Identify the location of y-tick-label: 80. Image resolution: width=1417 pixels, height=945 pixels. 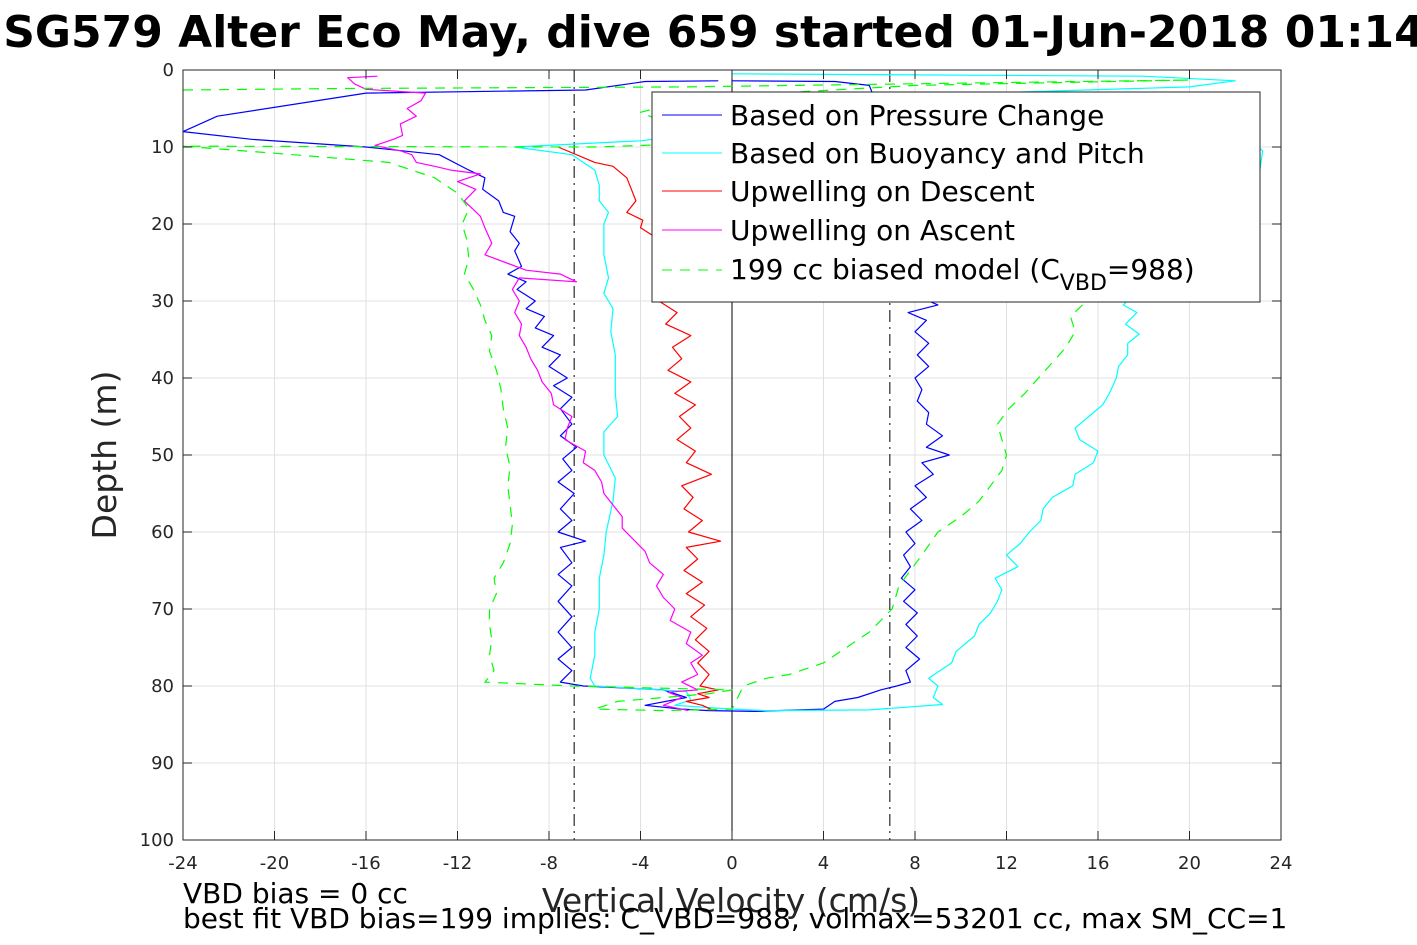
(162, 686).